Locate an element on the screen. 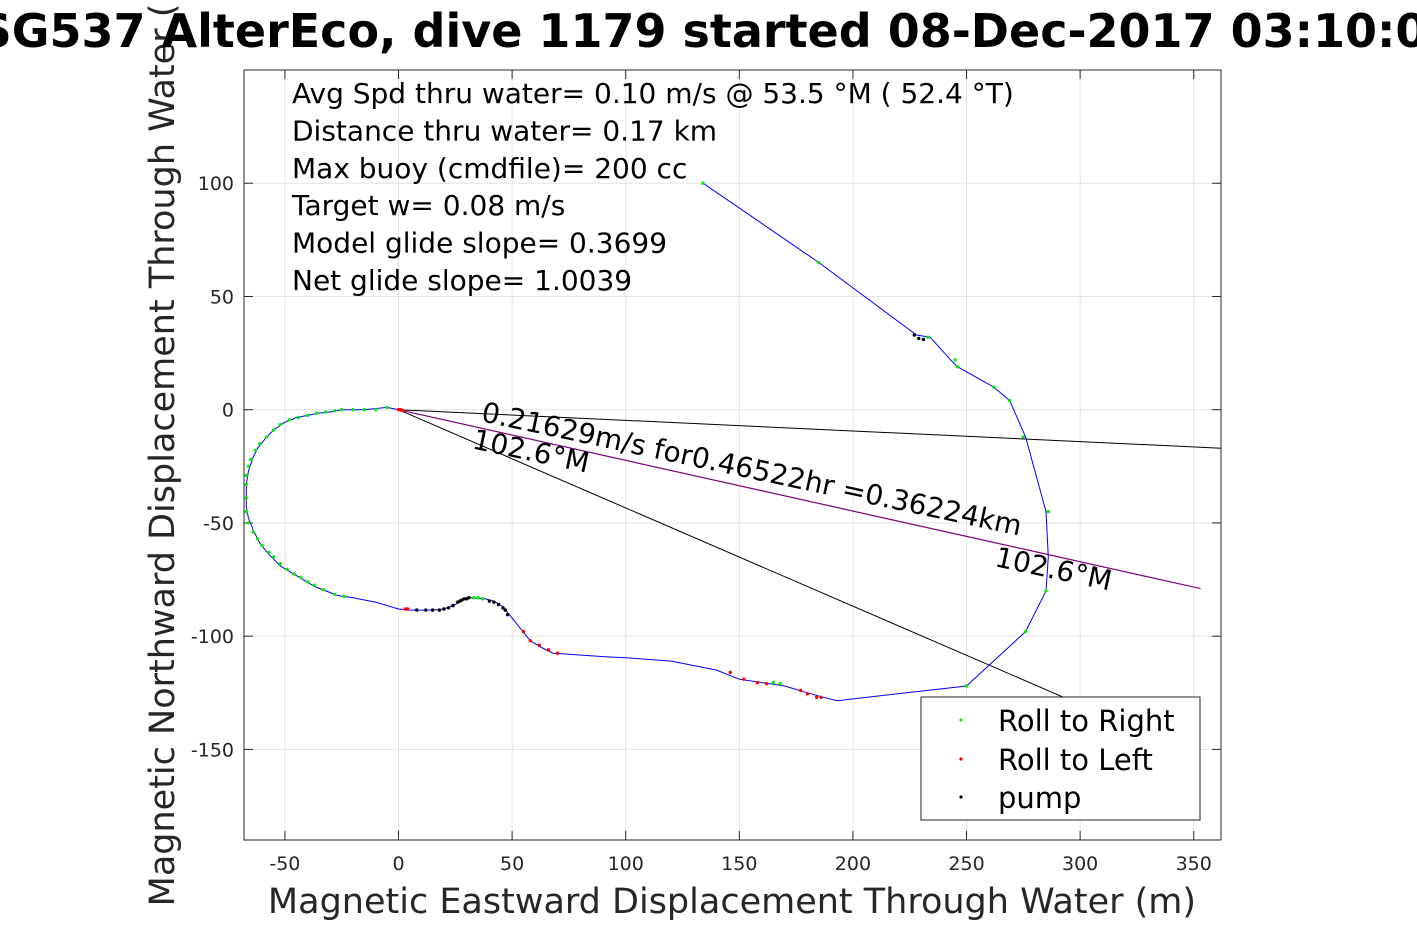  dive-stat-line: Net glide slope= 1.0039 is located at coordinates (462, 280).